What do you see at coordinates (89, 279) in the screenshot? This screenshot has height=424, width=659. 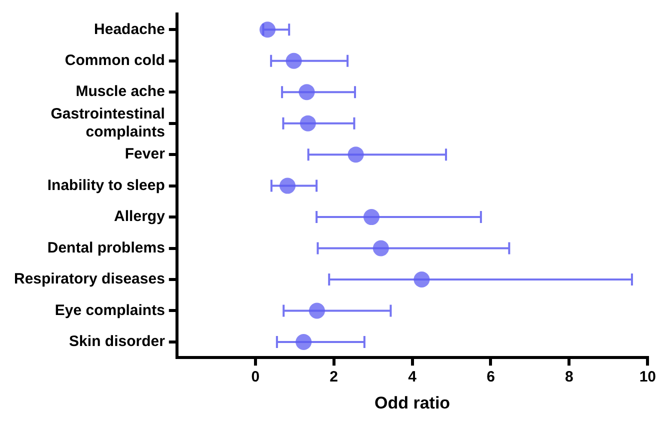 I see `y-tick-label: Respiratory diseases` at bounding box center [89, 279].